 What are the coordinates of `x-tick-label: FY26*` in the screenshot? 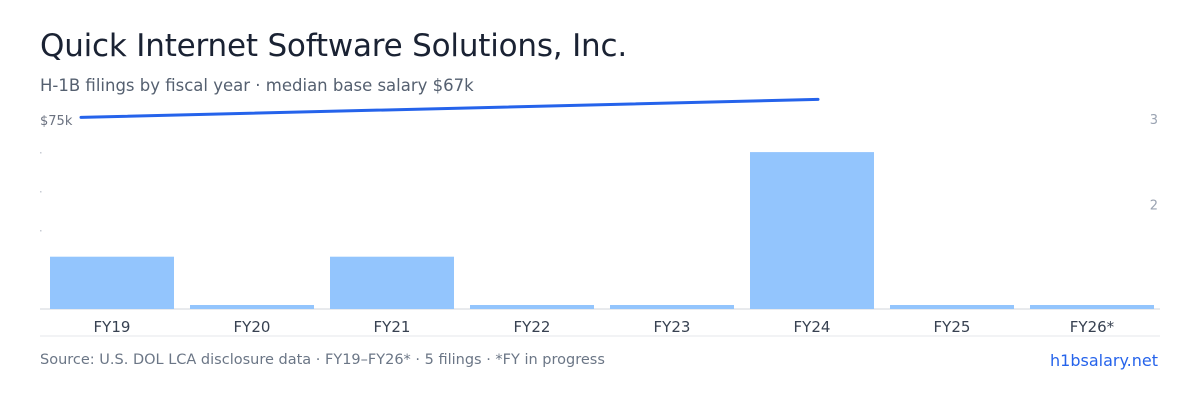 It's located at (1092, 327).